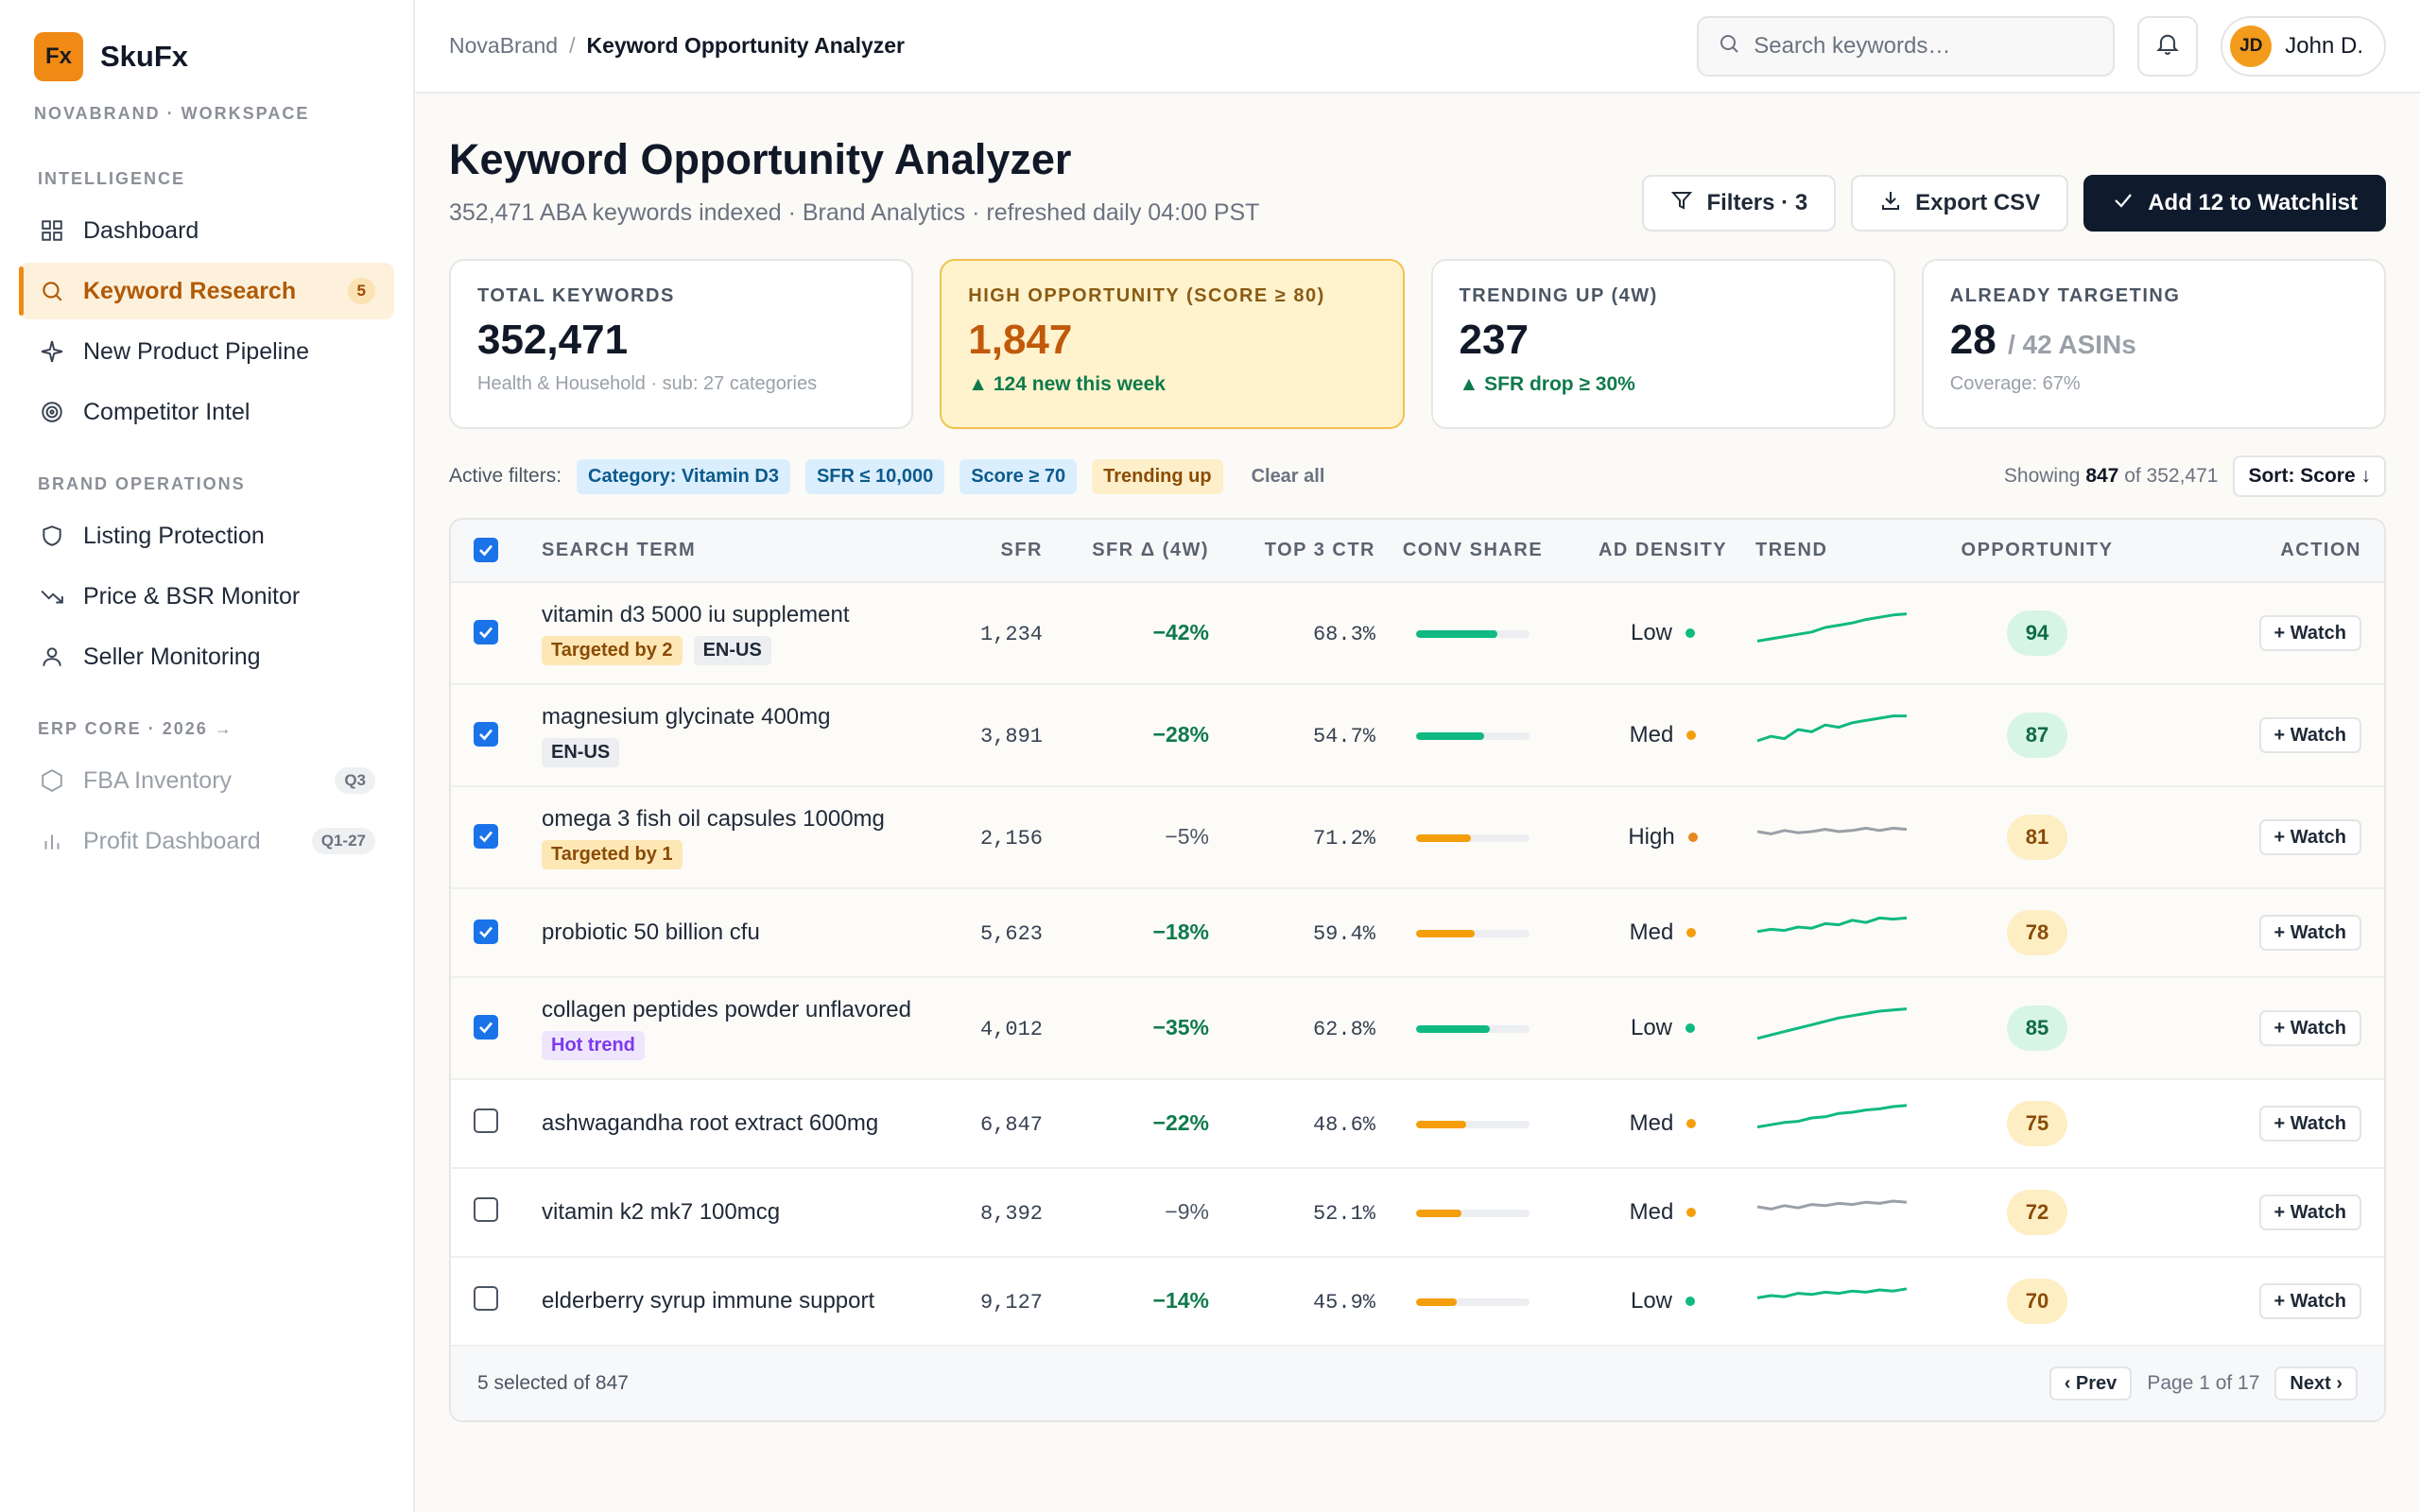  Describe the element at coordinates (2234, 203) in the screenshot. I see `add-to-watchlist-button: Add 12 to Watchlist` at that location.